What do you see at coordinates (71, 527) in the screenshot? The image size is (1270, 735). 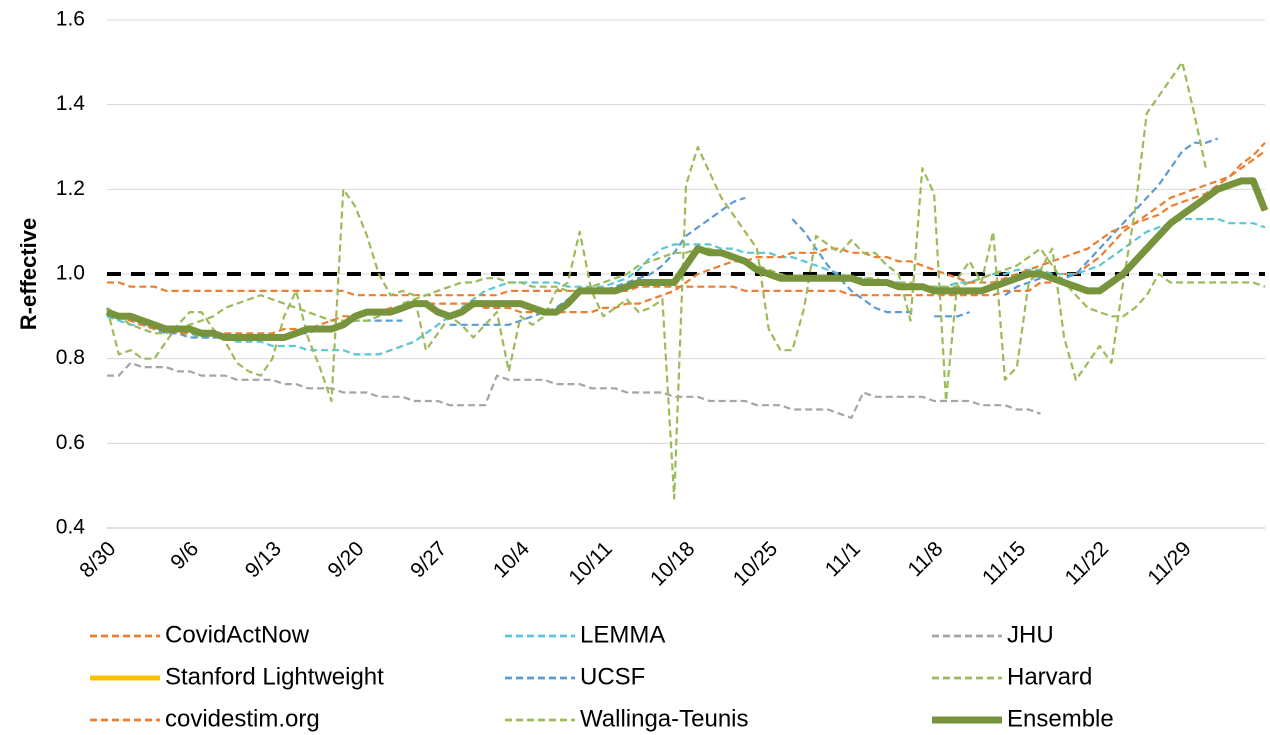 I see `y-tick-label: 0.4` at bounding box center [71, 527].